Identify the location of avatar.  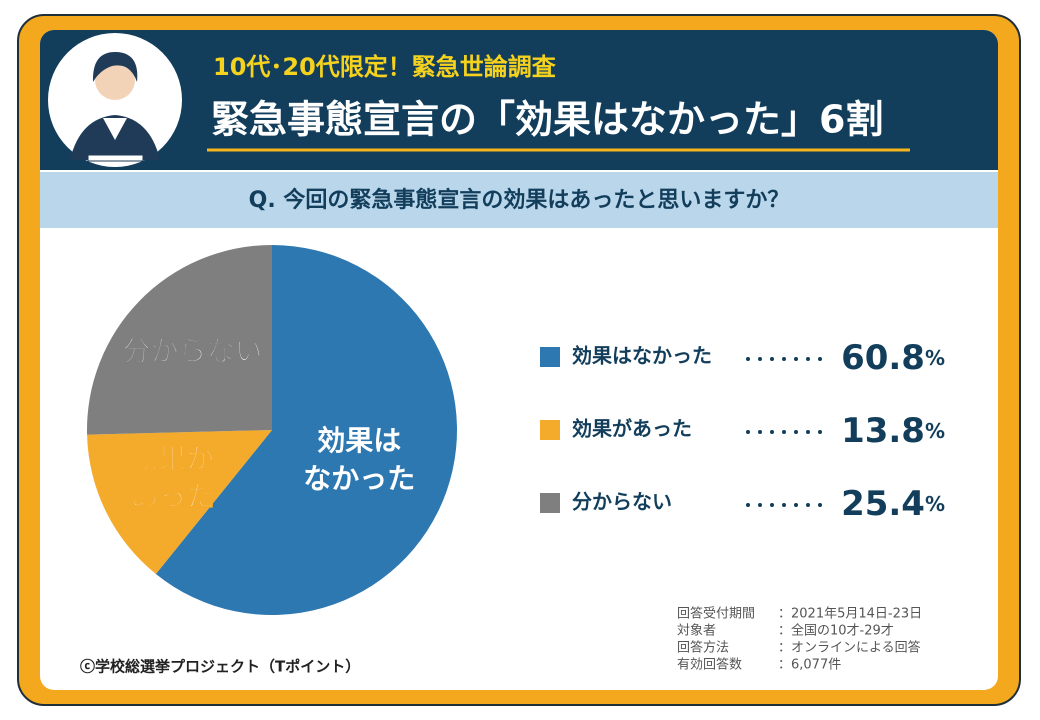
(115, 100).